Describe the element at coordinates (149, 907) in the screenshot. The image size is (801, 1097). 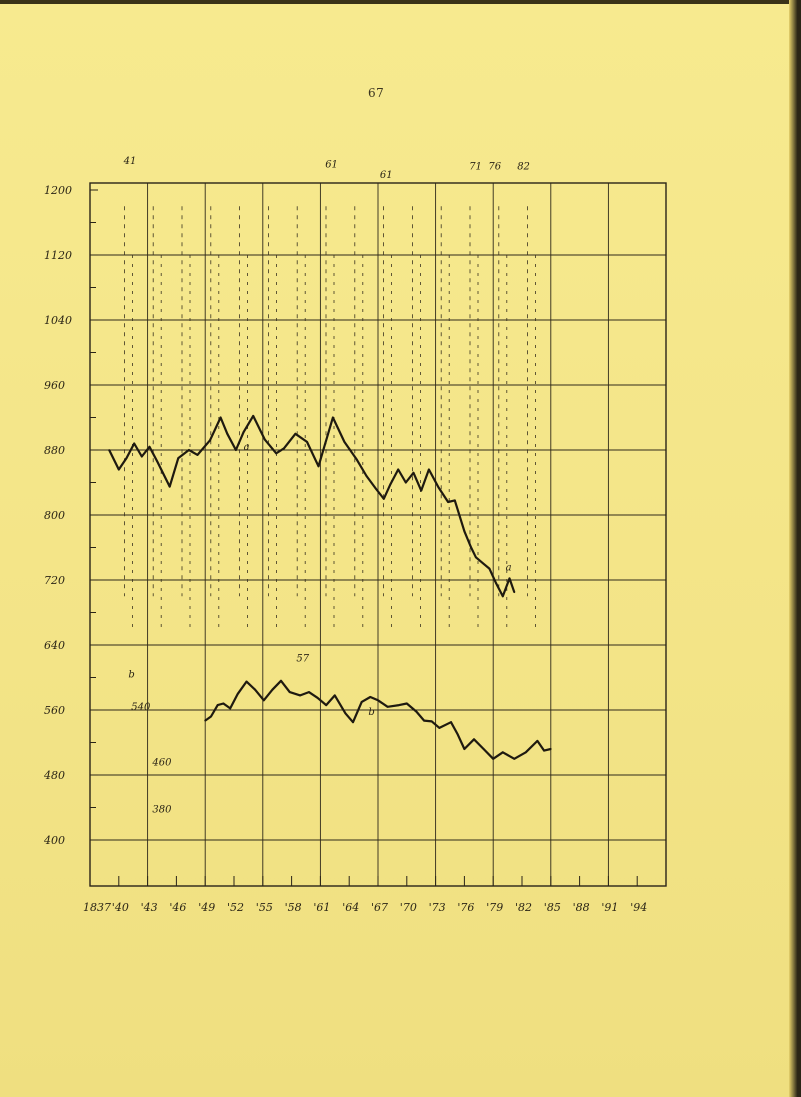
I see `x-tick-label: '43` at that location.